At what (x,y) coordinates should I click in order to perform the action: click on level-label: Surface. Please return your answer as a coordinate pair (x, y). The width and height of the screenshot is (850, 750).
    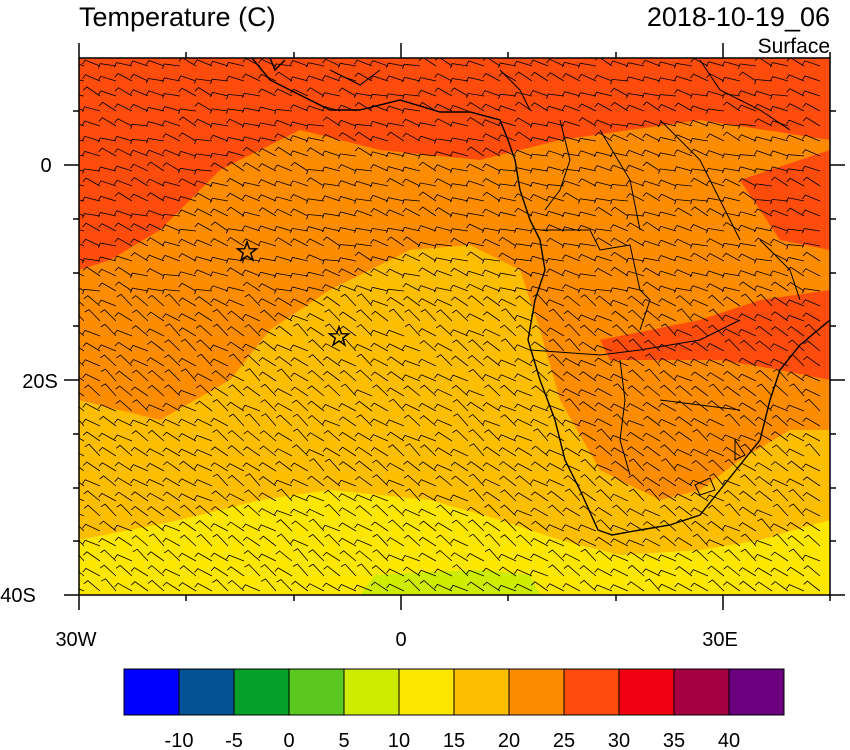
    Looking at the image, I should click on (794, 46).